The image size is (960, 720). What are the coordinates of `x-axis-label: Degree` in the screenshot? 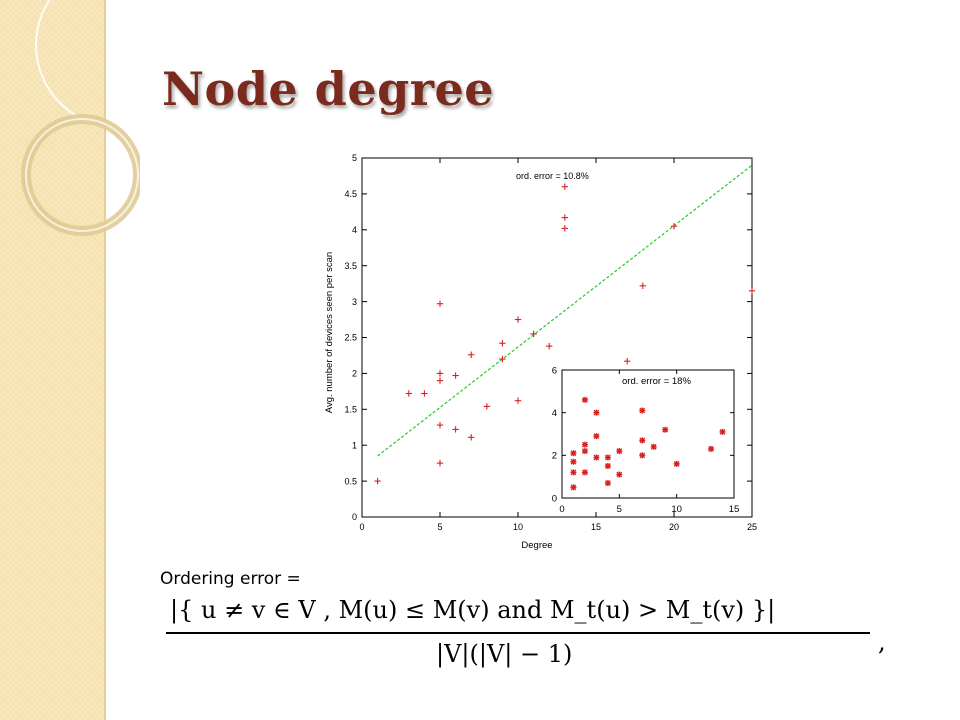 It's located at (536, 545).